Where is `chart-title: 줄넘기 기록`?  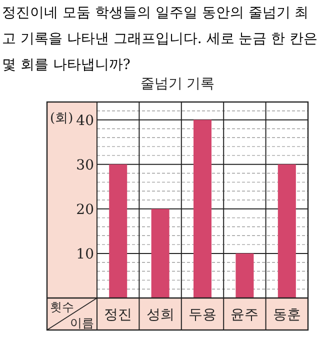 chart-title: 줄넘기 기록 is located at coordinates (177, 84).